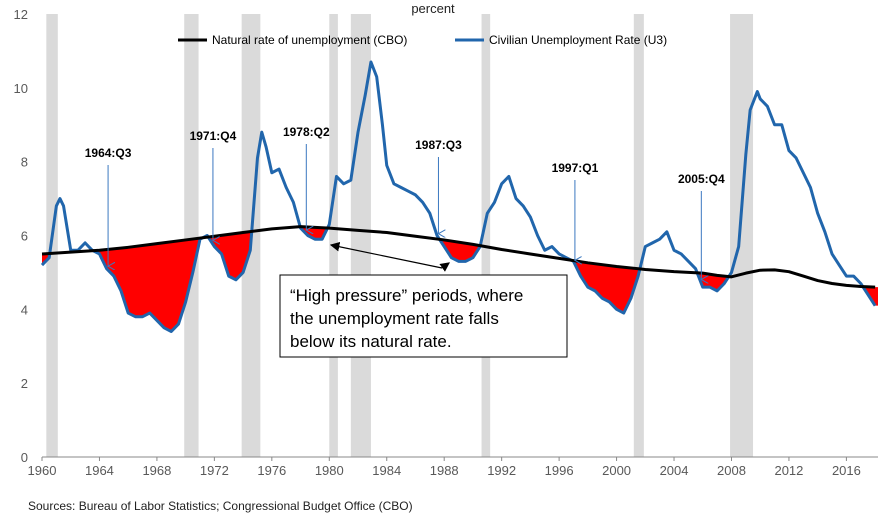  What do you see at coordinates (386, 470) in the screenshot?
I see `x-tick-label: 1984` at bounding box center [386, 470].